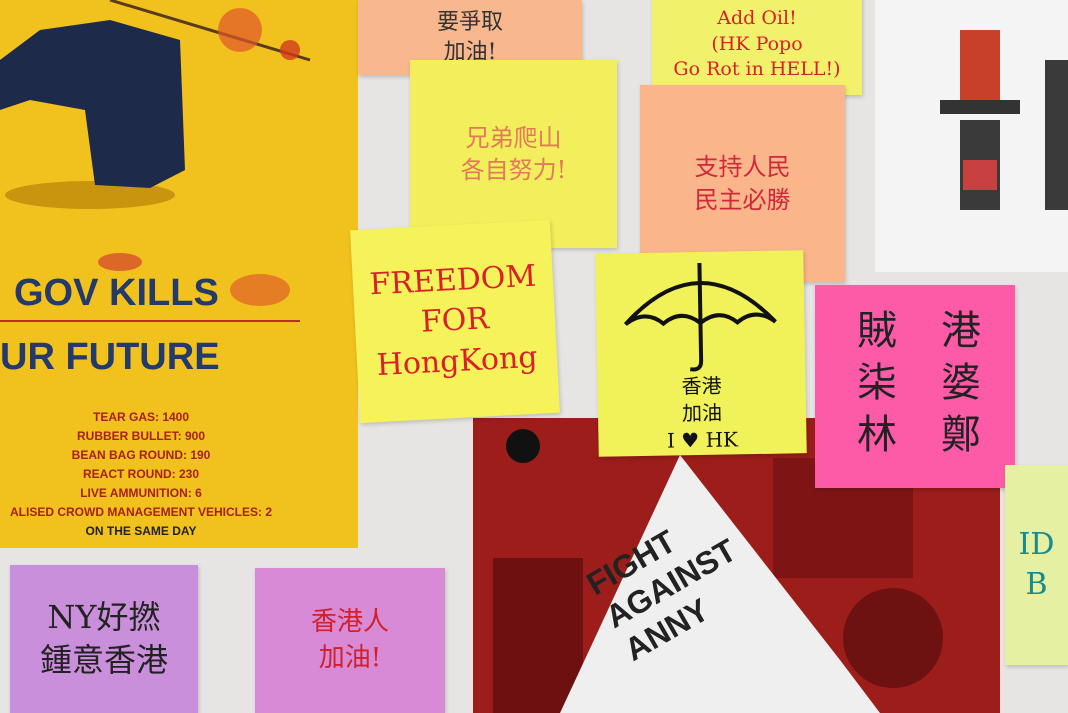  I want to click on headline: UR FUTURE, so click(110, 357).